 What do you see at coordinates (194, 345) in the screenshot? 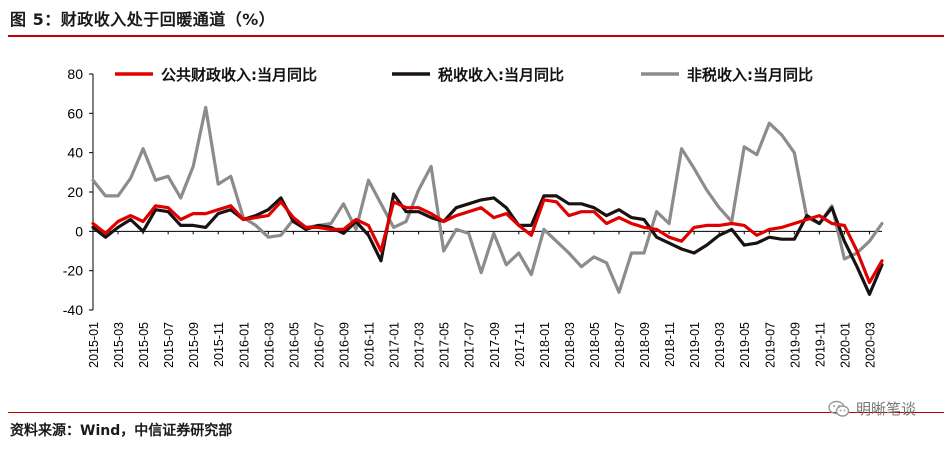
I see `x-tick-label: 2015-09` at bounding box center [194, 345].